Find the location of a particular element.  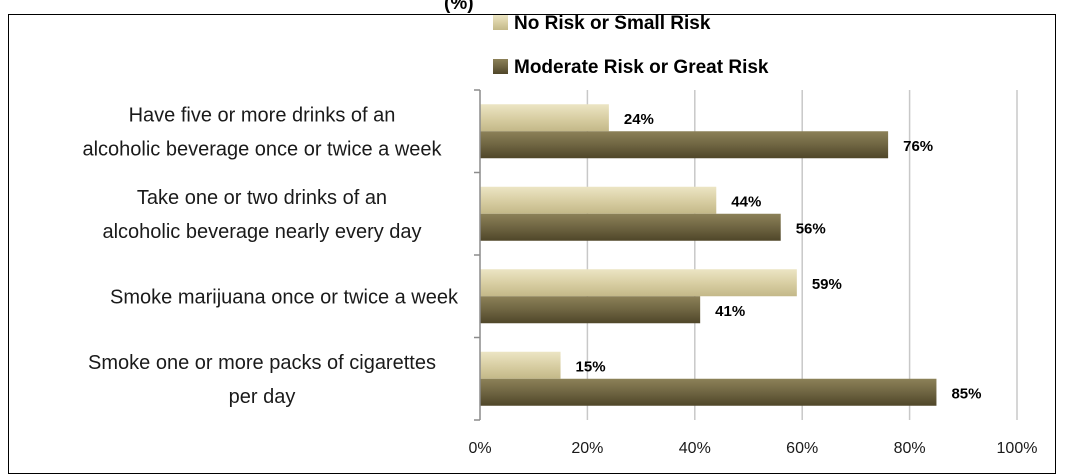

bar-series1-cat4 is located at coordinates (520, 365).